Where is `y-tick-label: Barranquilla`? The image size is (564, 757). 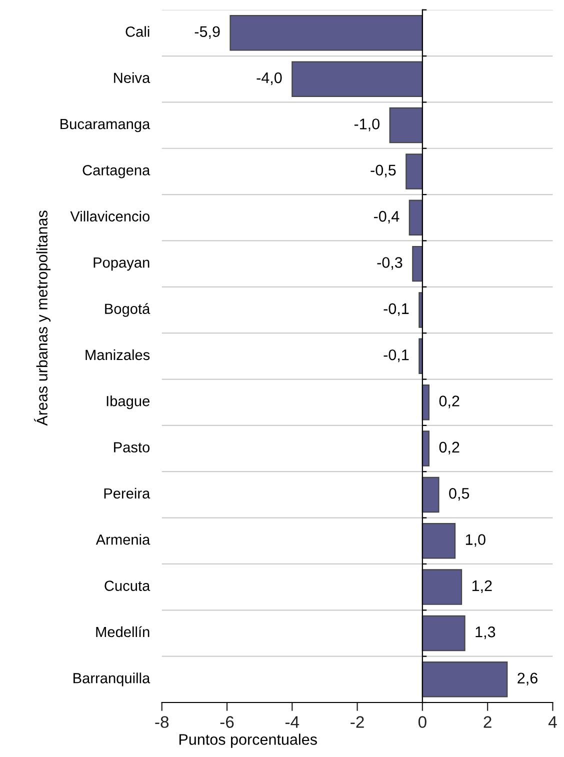 y-tick-label: Barranquilla is located at coordinates (112, 679).